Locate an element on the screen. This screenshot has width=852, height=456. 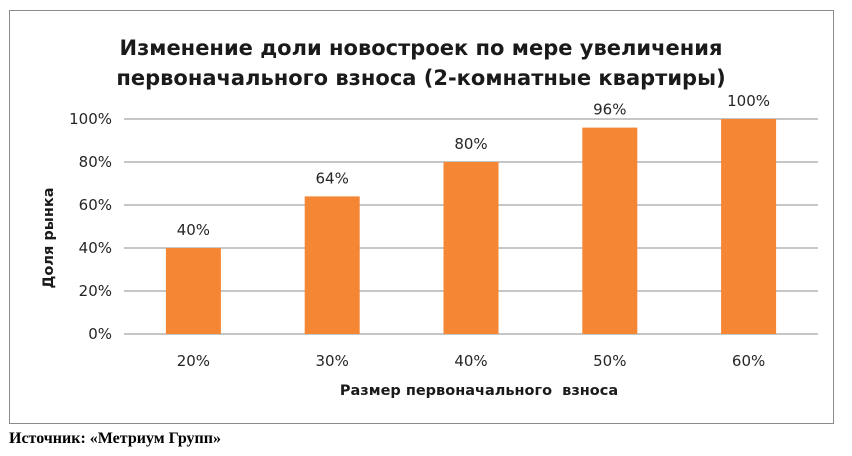
x-axis-ticks: 20% 30% 40% 50% 60% is located at coordinates (471, 361).